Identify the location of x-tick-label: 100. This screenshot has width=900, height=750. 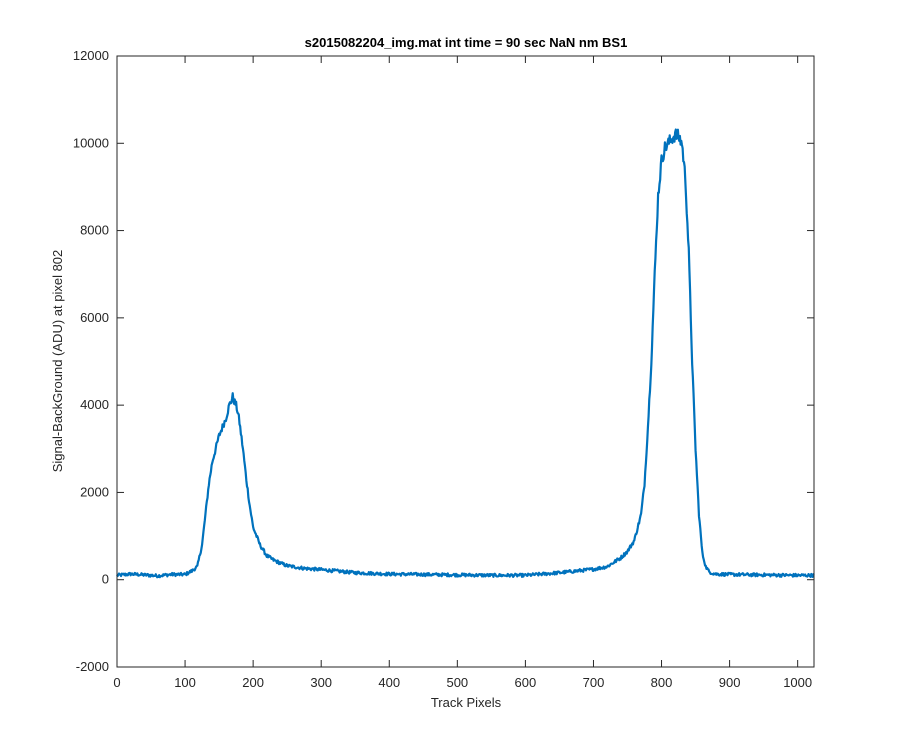
(185, 682).